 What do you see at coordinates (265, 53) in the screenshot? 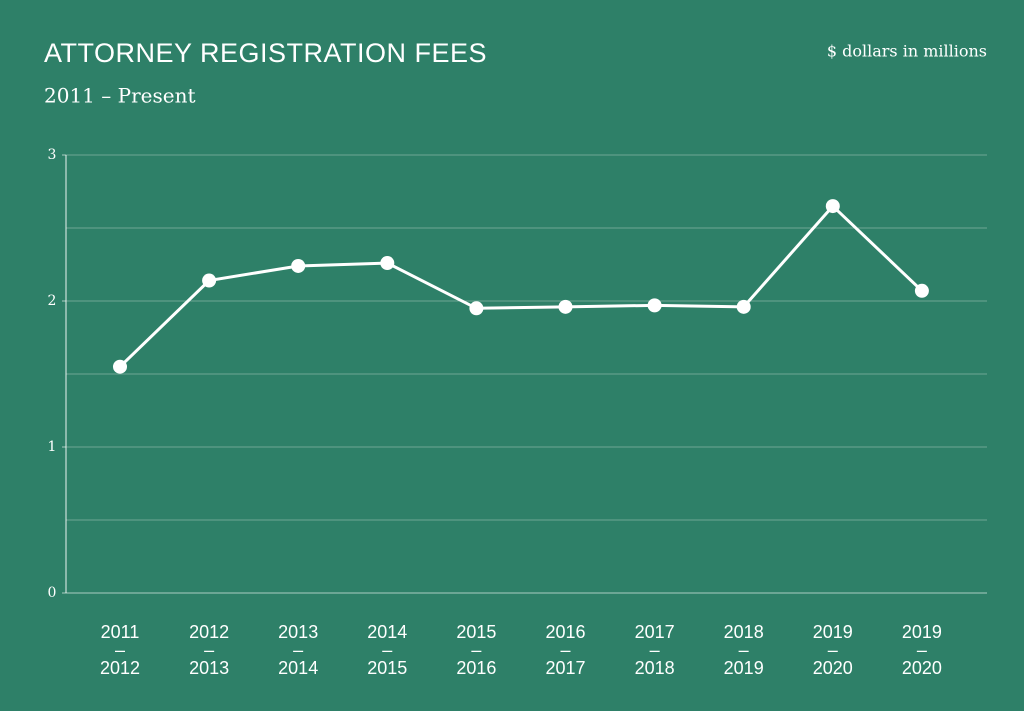
I see `chart-title: ATTORNEY REGISTRATION FEES` at bounding box center [265, 53].